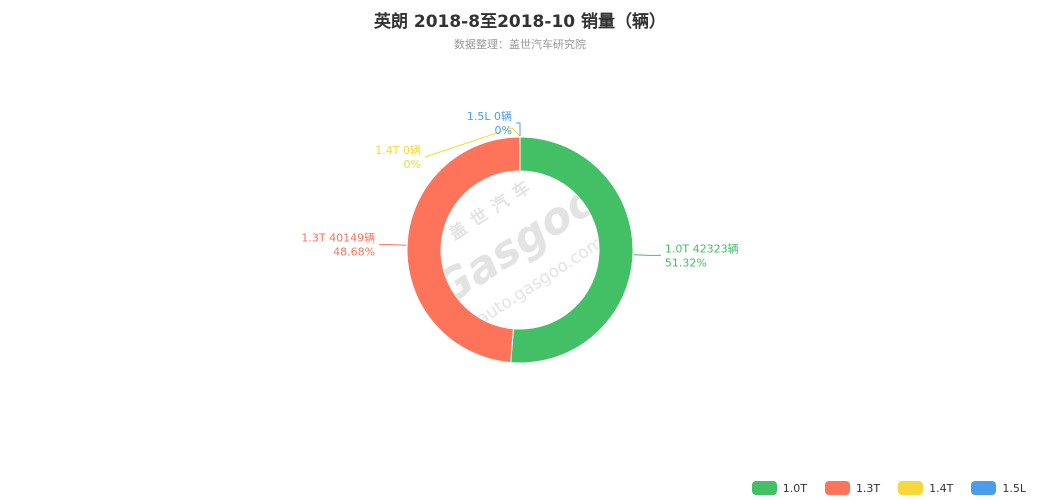 The width and height of the screenshot is (1040, 500). Describe the element at coordinates (472, 142) in the screenshot. I see `leader-line-1-4t` at that location.